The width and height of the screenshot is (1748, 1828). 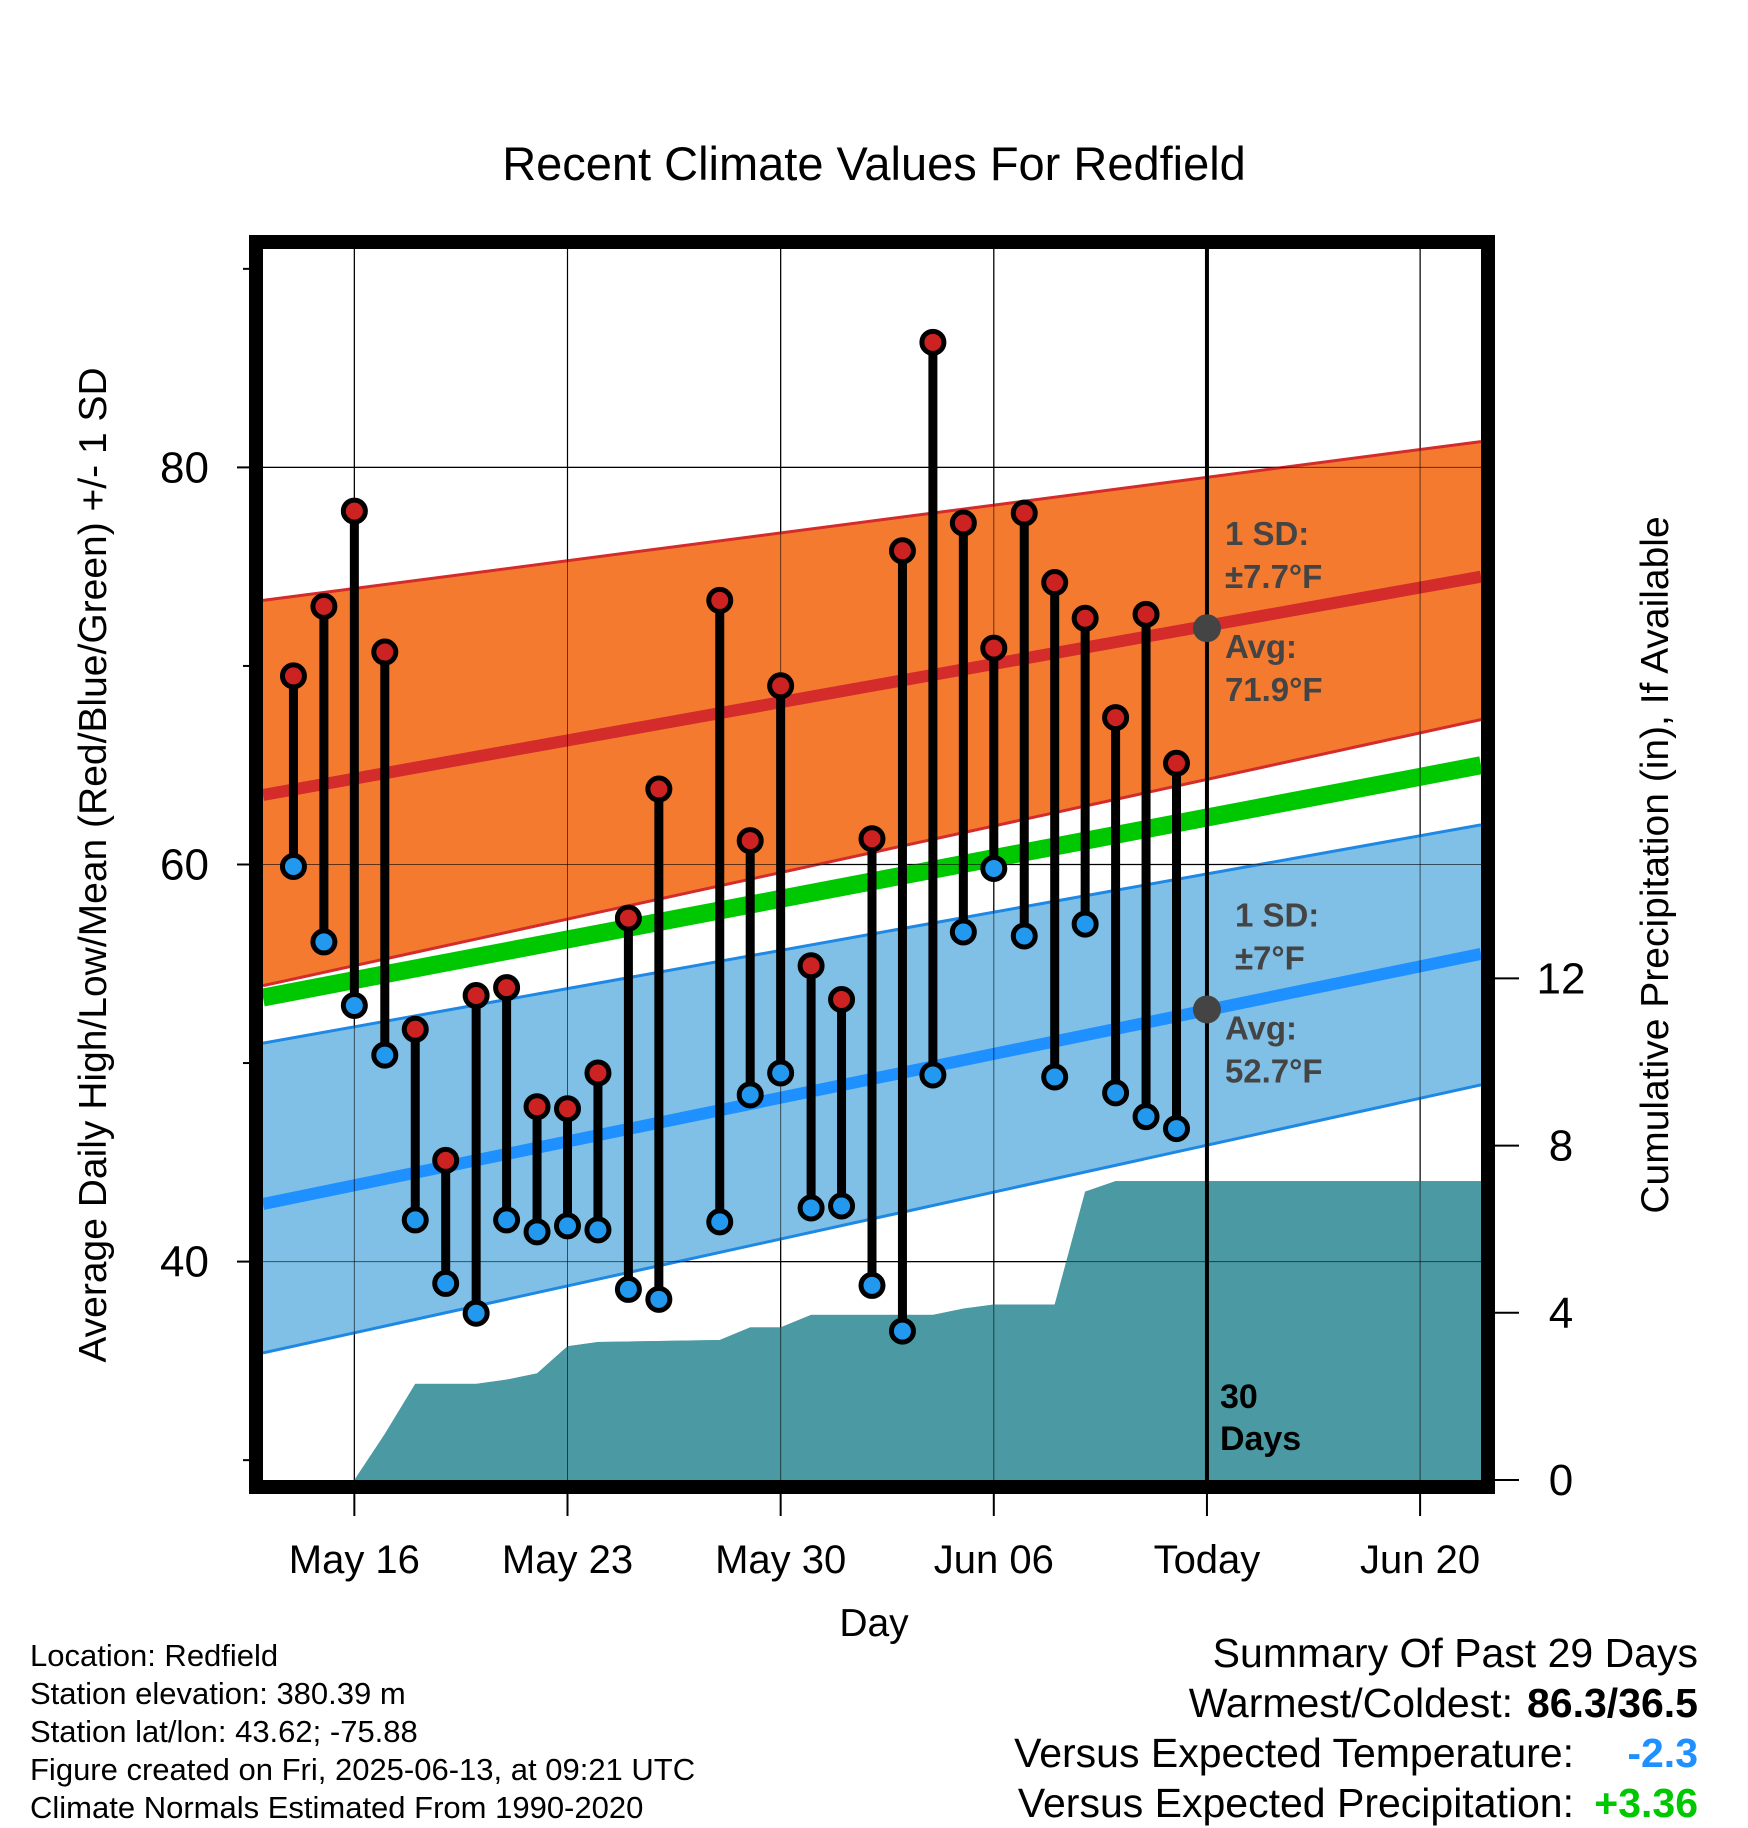 I want to click on summary-temp-row: Versus Expected Temperature: -2.3, so click(x=1356, y=1753).